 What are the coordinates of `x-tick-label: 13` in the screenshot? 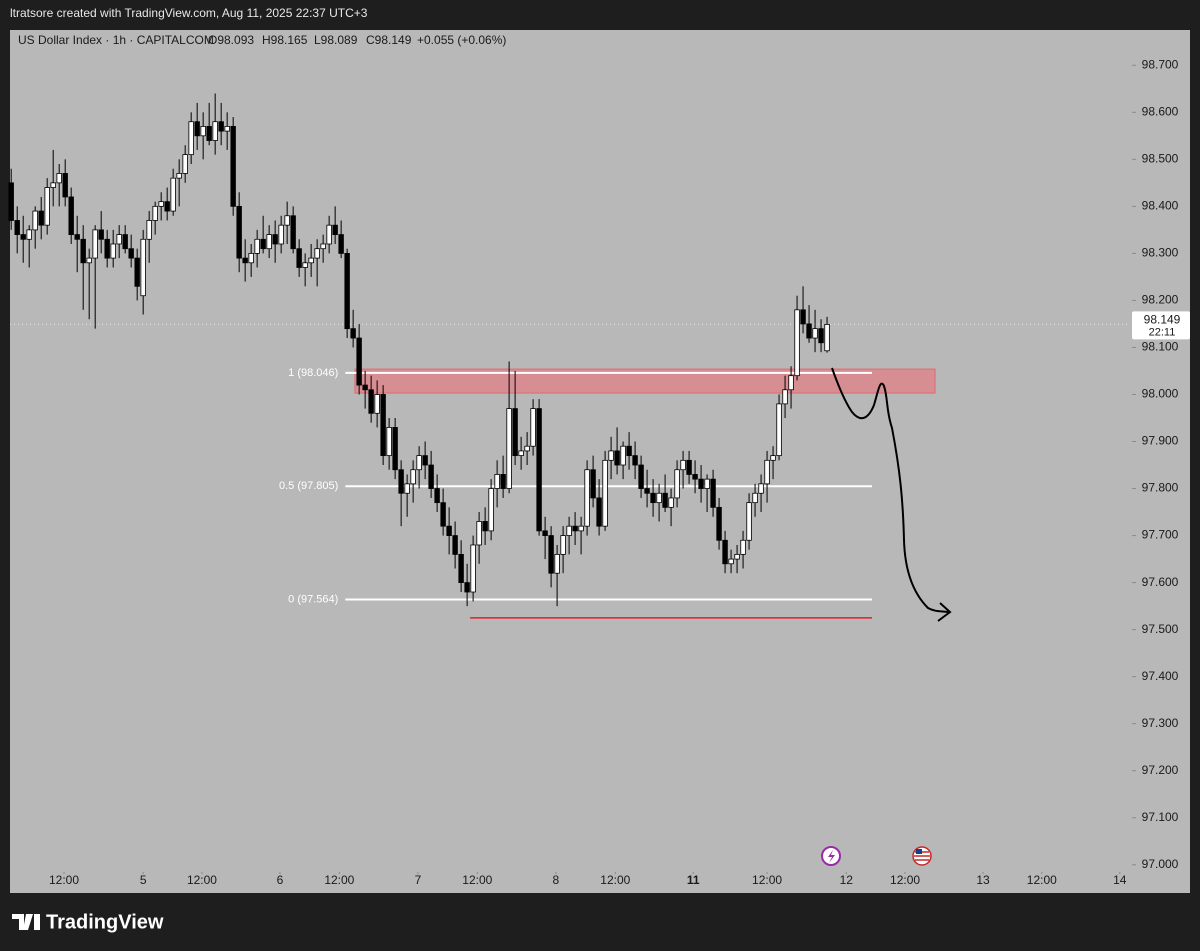 It's located at (983, 880).